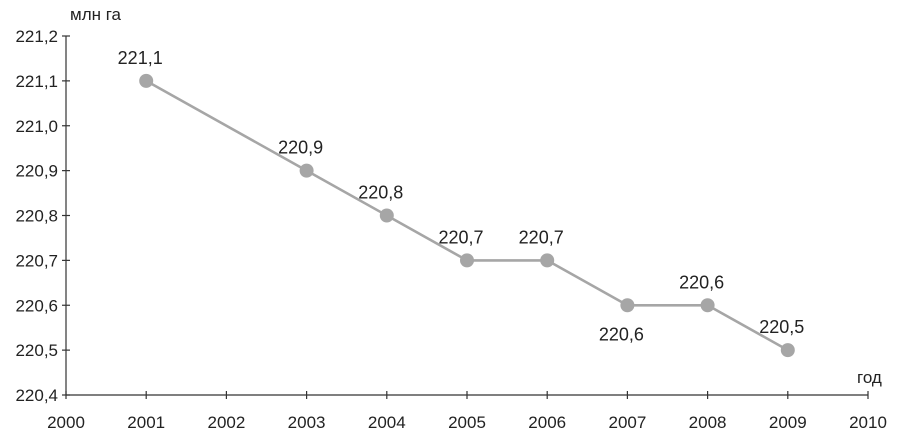 The width and height of the screenshot is (904, 436). What do you see at coordinates (781, 327) in the screenshot?
I see `data-label: 220,5` at bounding box center [781, 327].